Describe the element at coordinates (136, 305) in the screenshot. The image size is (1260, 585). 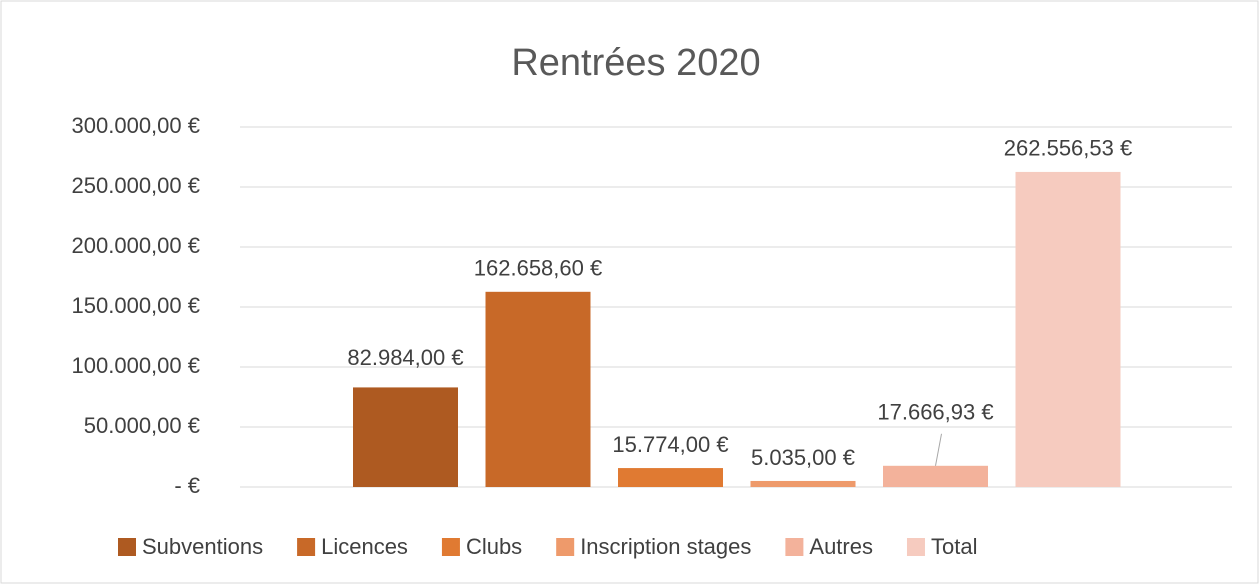
I see `y-tick-label: 150.000,00 €` at that location.